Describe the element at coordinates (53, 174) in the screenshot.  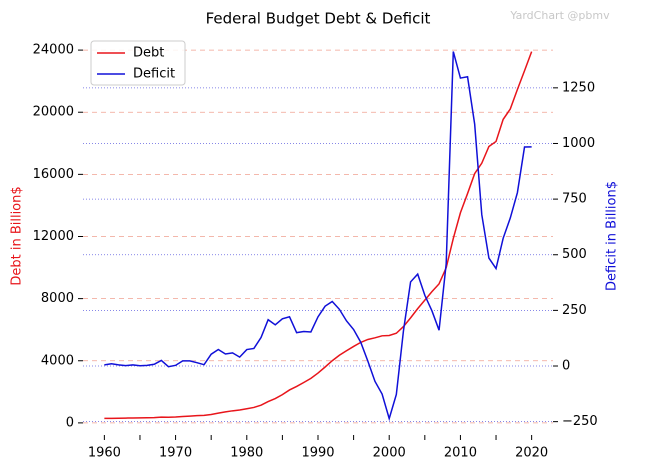
I see `y-tick-label: 16000` at that location.